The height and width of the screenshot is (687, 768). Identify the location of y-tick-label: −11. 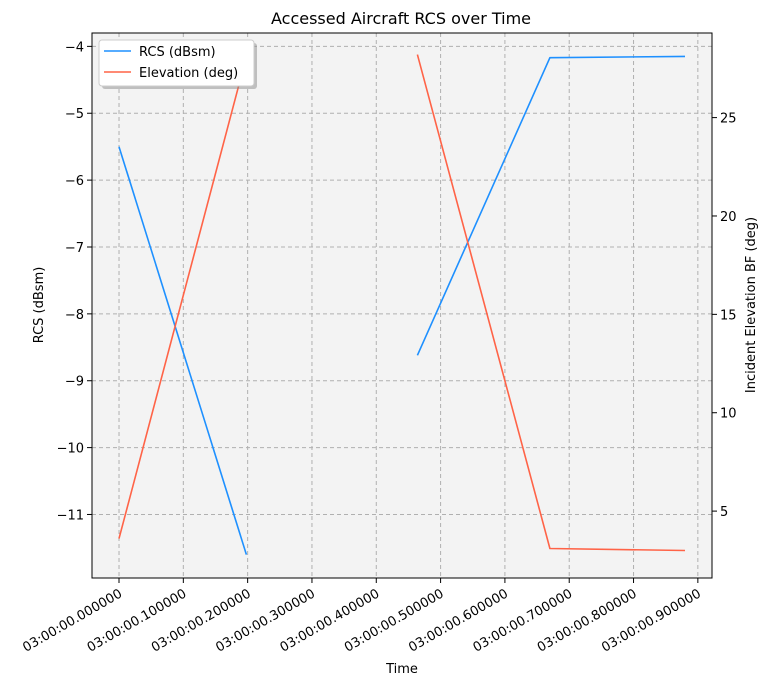
(70, 515).